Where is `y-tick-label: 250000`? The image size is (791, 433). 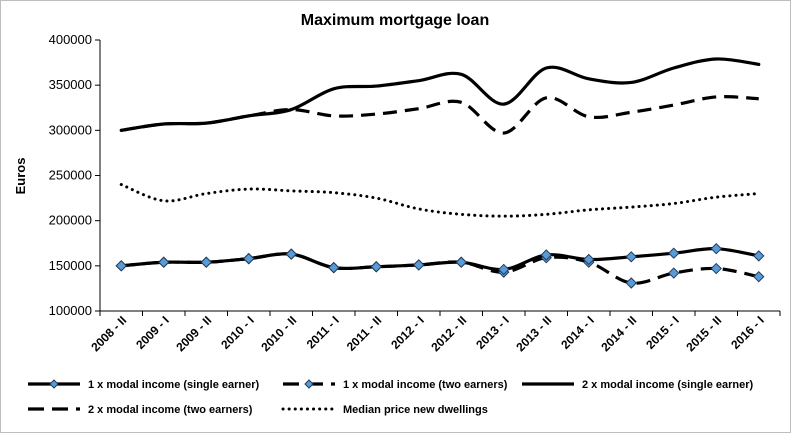
y-tick-label: 250000 is located at coordinates (70, 175).